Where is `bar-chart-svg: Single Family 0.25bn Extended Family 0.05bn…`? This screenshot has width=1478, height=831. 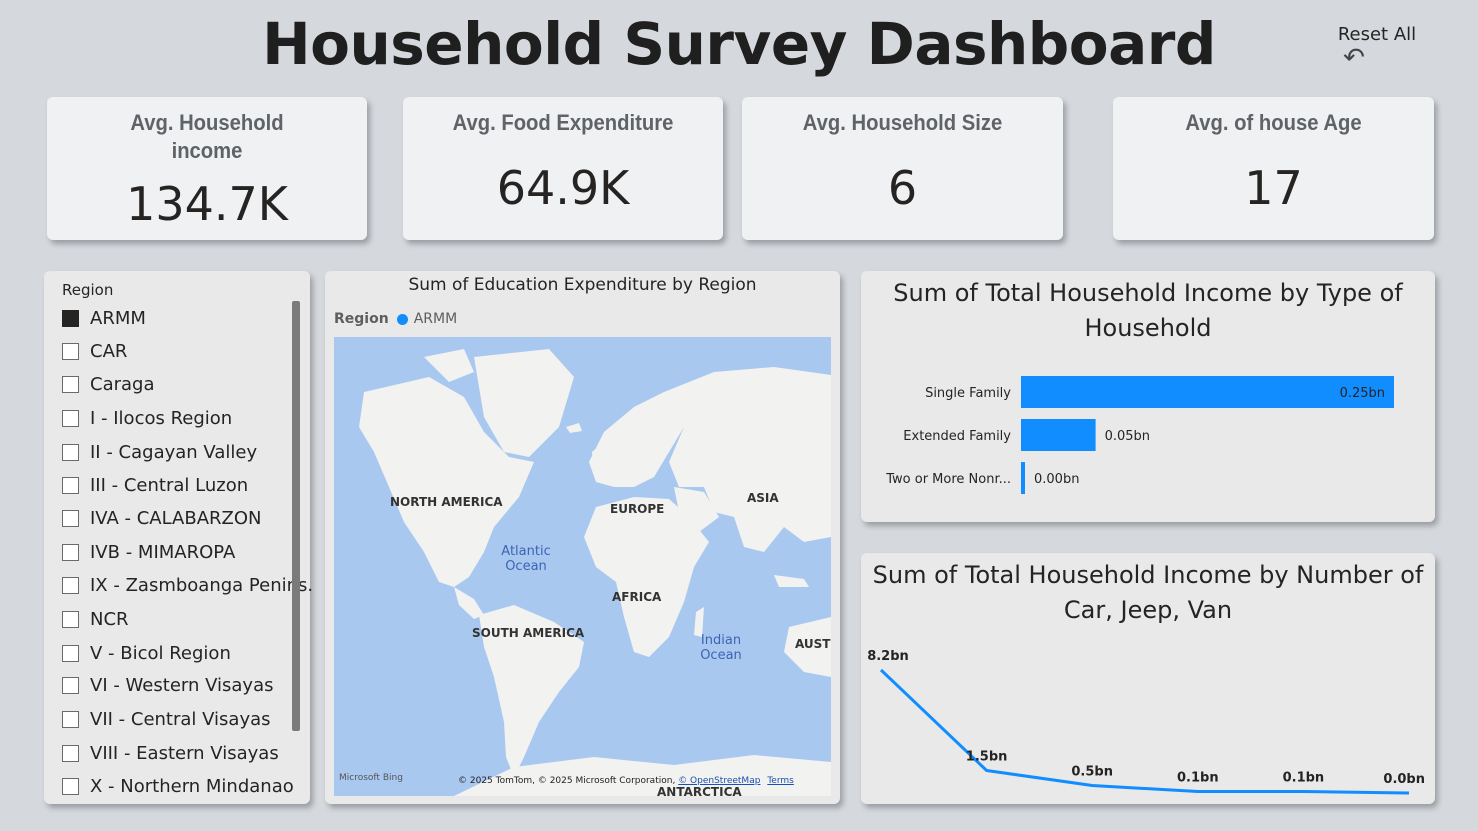
bar-chart-svg: Single Family 0.25bn Extended Family 0.05bn… is located at coordinates (1139, 435).